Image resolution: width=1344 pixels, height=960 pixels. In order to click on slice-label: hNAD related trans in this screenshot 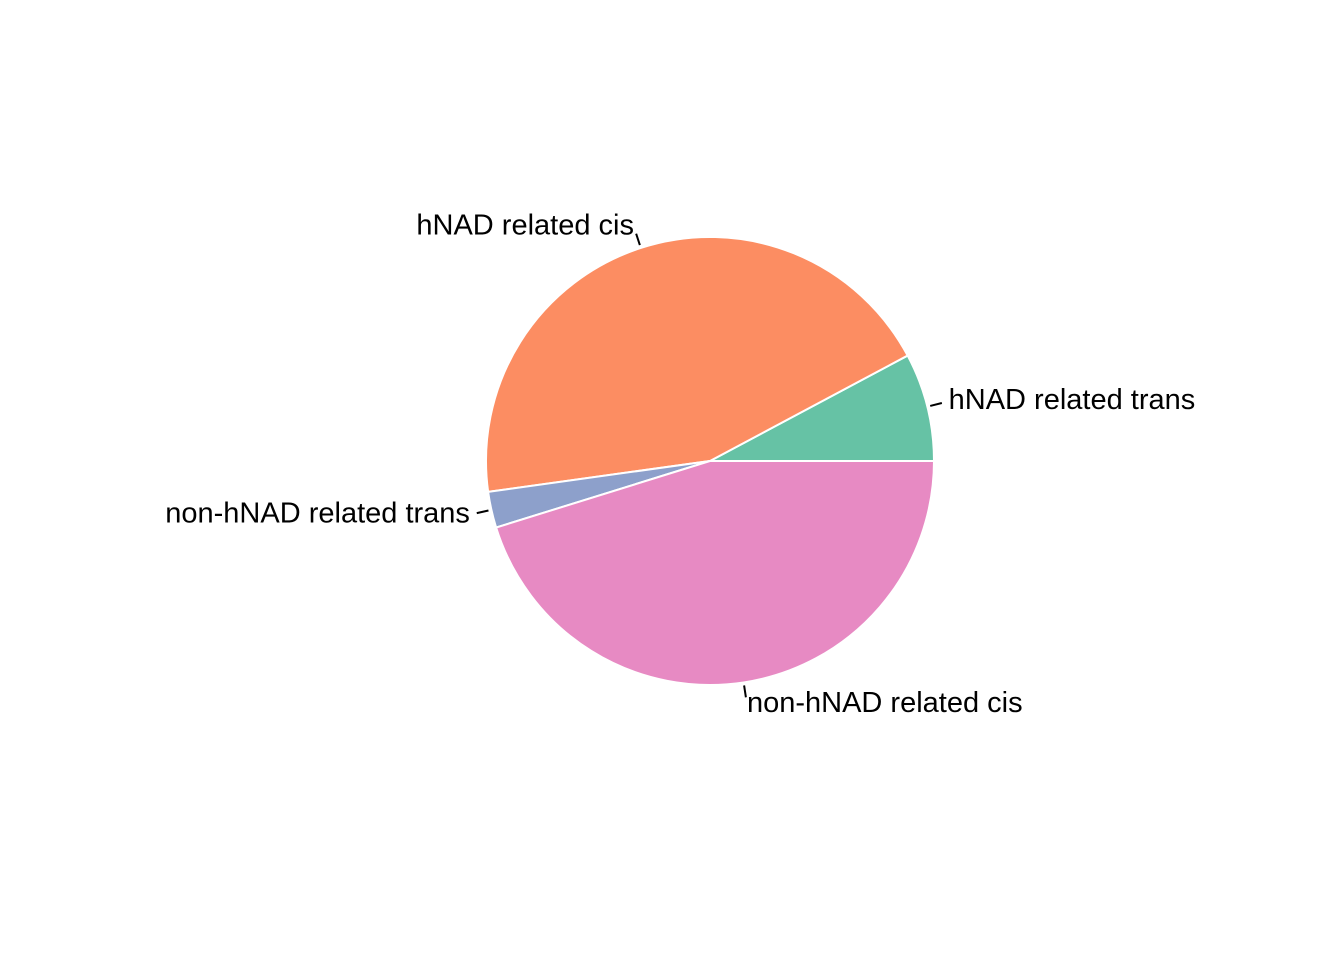, I will do `click(1072, 400)`.